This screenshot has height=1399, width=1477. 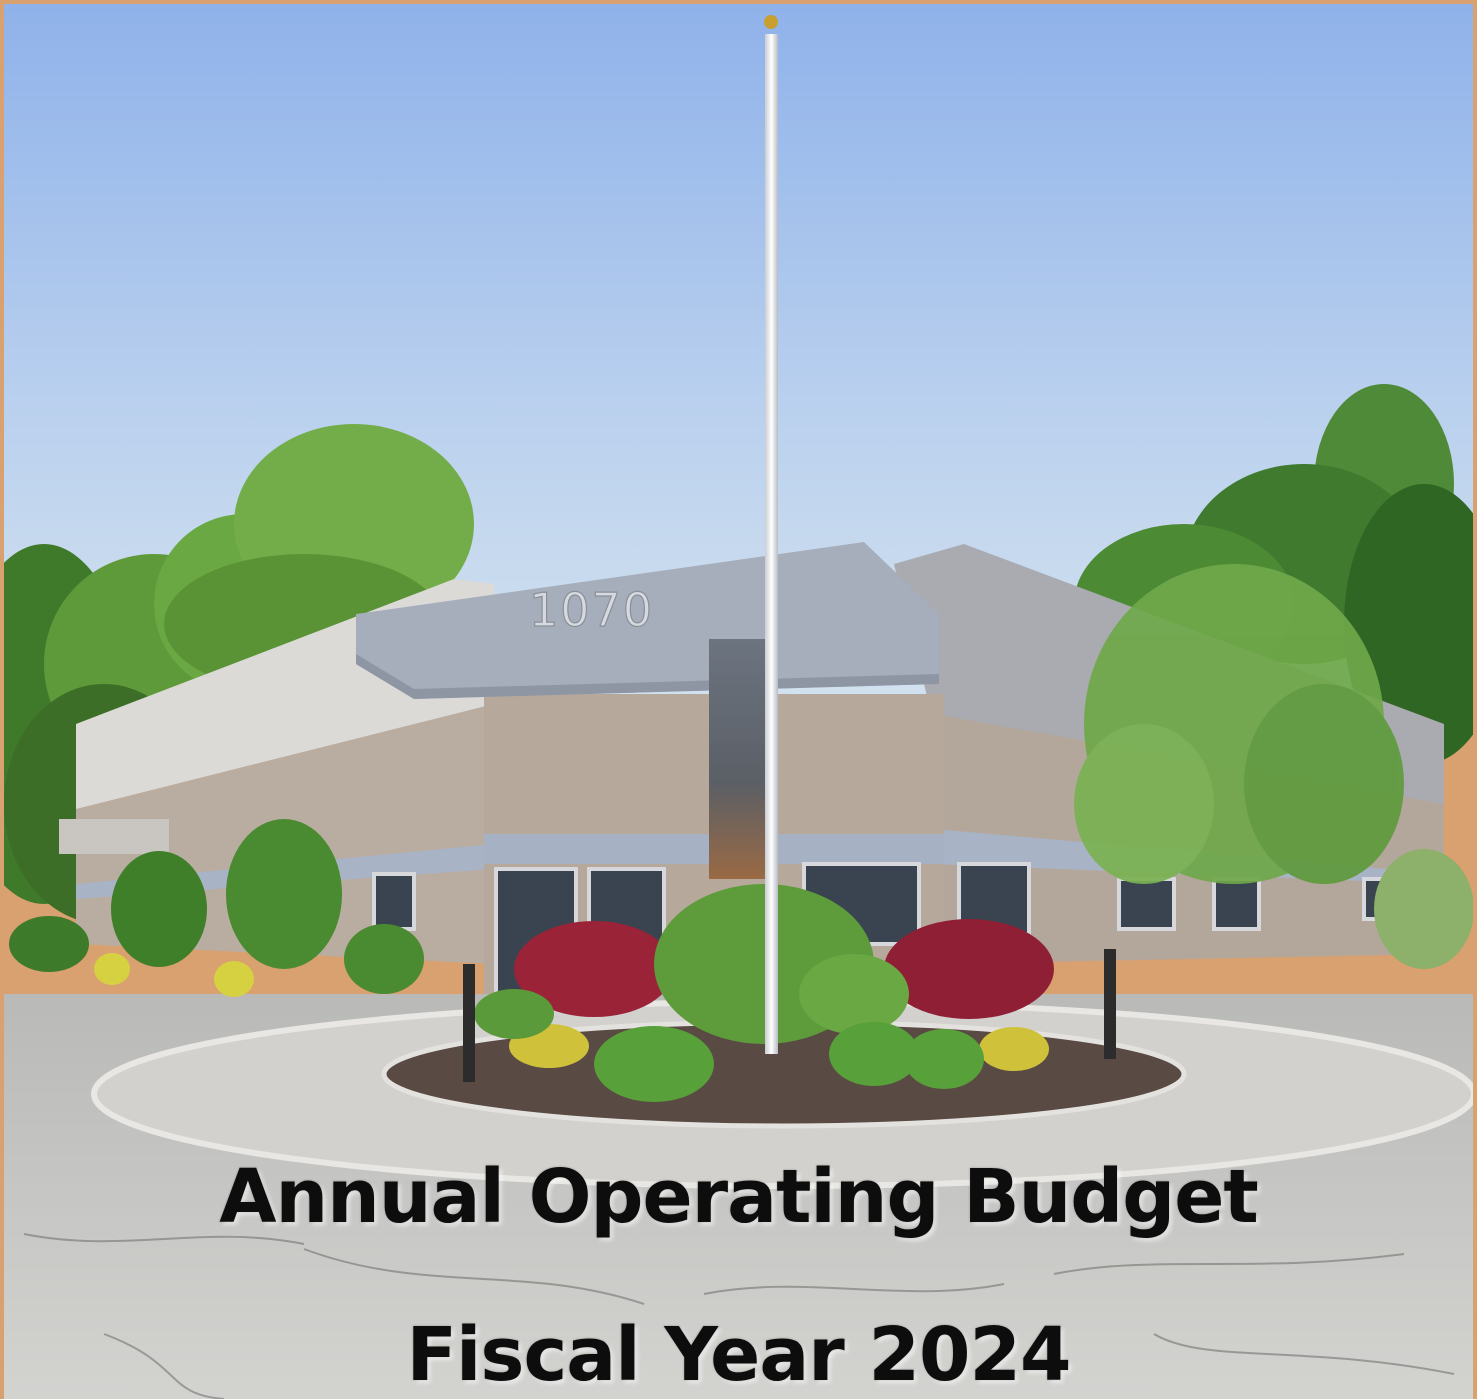 I want to click on bollard-left, so click(x=469, y=1023).